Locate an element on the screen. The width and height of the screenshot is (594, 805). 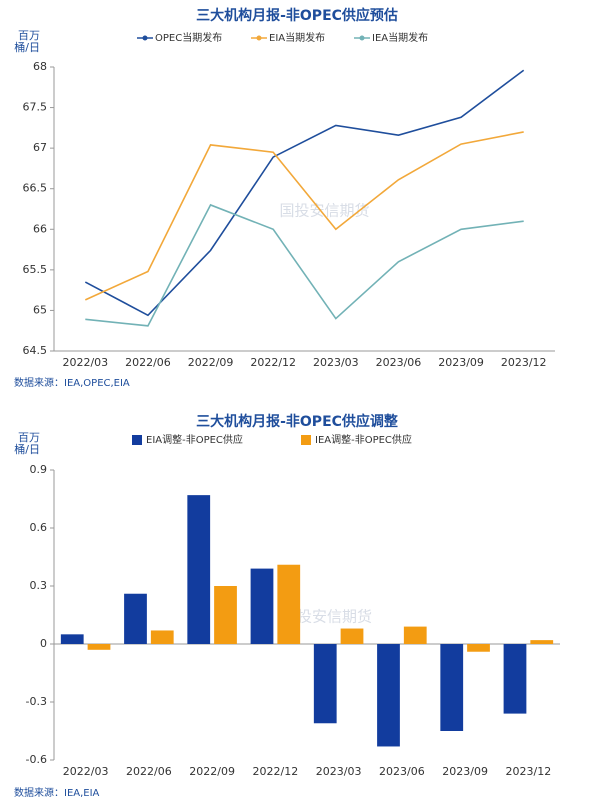
y-tick-label: 66.5 is located at coordinates (35, 188).